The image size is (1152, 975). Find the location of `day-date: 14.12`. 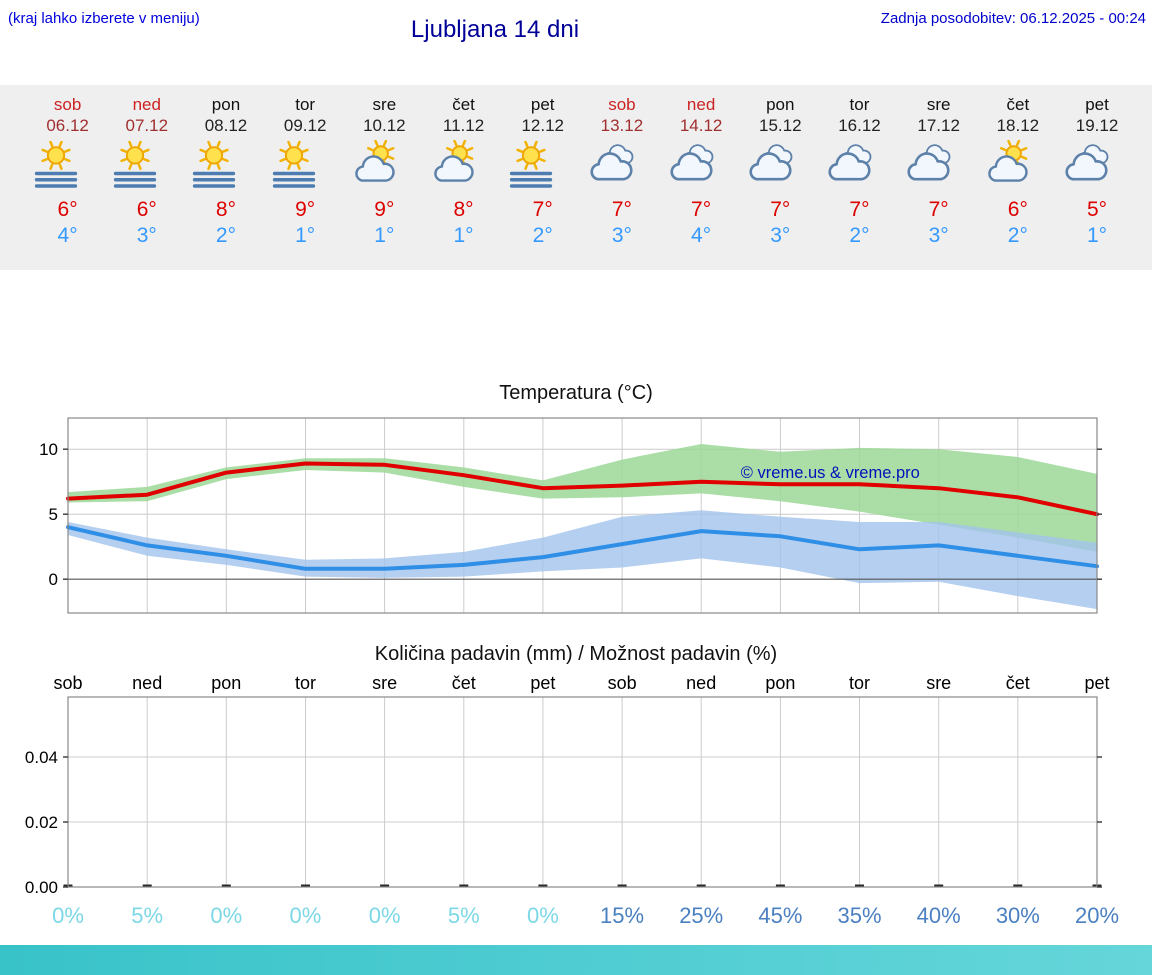

day-date: 14.12 is located at coordinates (701, 125).